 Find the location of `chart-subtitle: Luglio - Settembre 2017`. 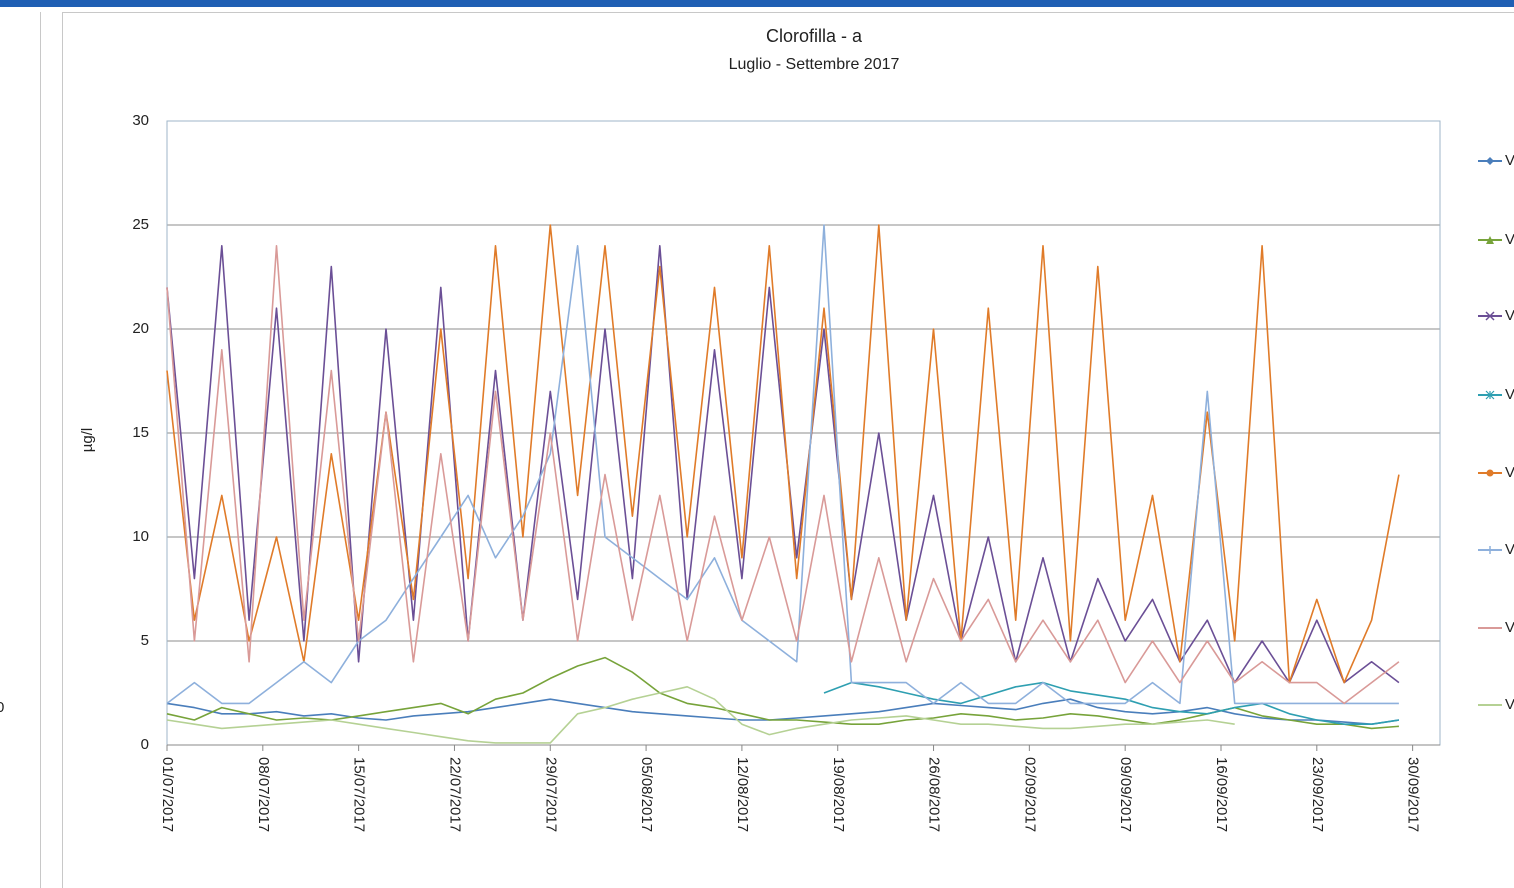

chart-subtitle: Luglio - Settembre 2017 is located at coordinates (814, 64).